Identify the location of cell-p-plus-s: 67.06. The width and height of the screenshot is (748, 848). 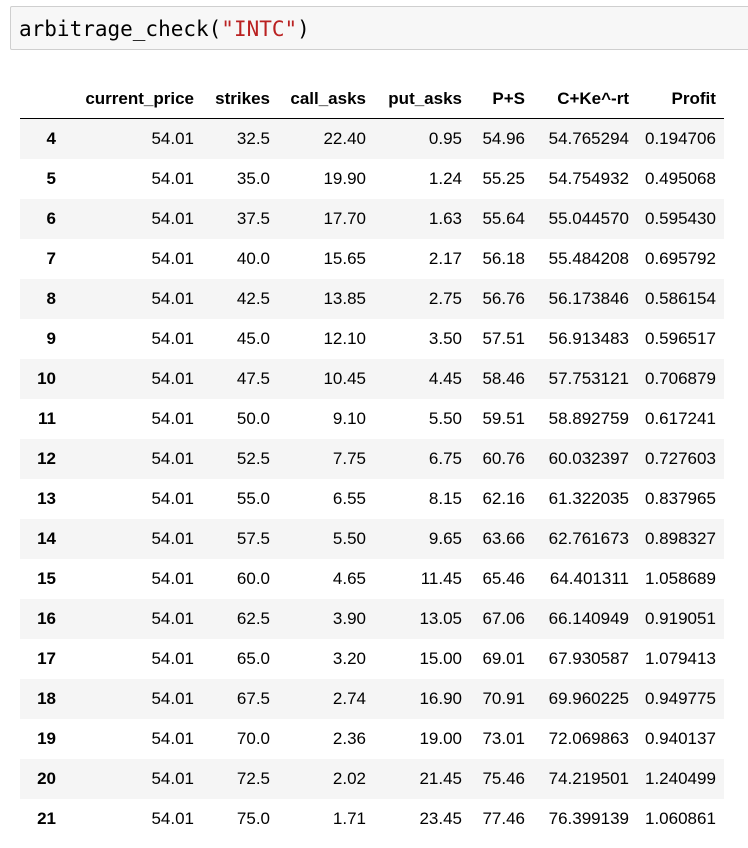
(503, 618).